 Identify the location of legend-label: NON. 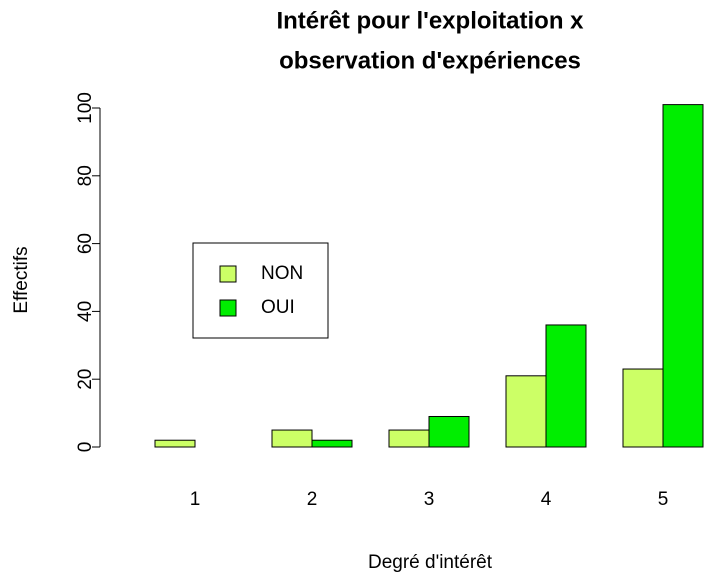
(282, 273).